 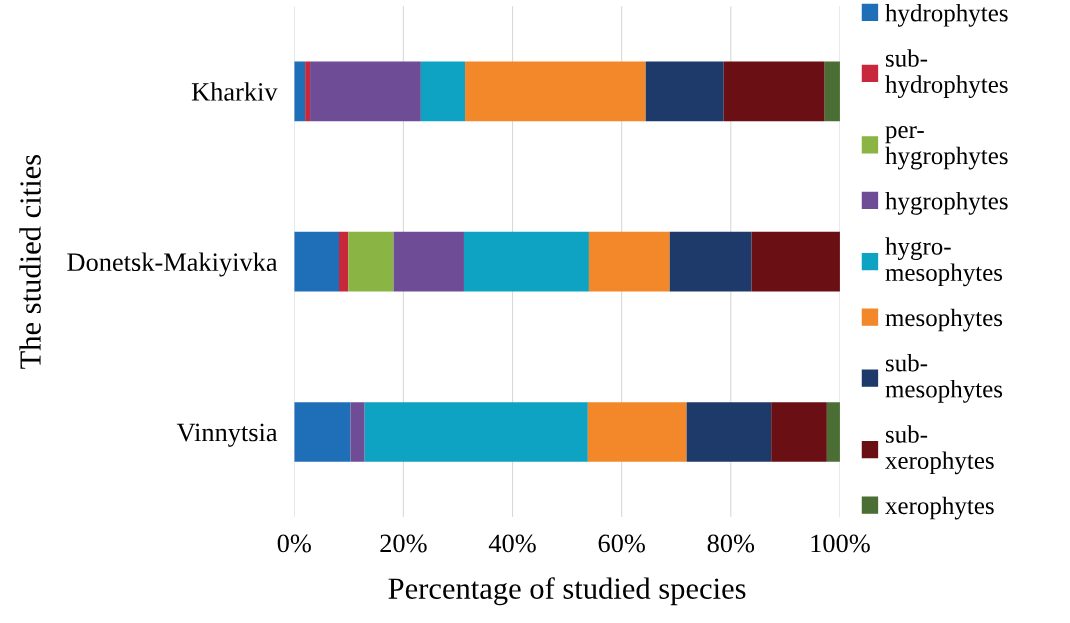 I want to click on legend-label: hygrophytes, so click(x=946, y=203).